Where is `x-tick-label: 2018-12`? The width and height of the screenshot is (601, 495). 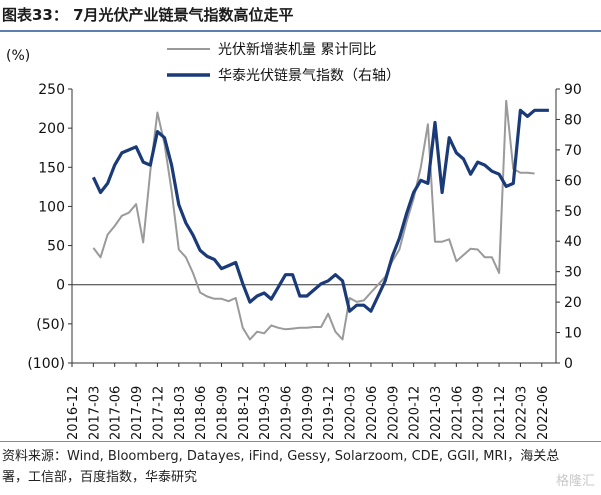
x-tick-label: 2018-12 is located at coordinates (244, 413).